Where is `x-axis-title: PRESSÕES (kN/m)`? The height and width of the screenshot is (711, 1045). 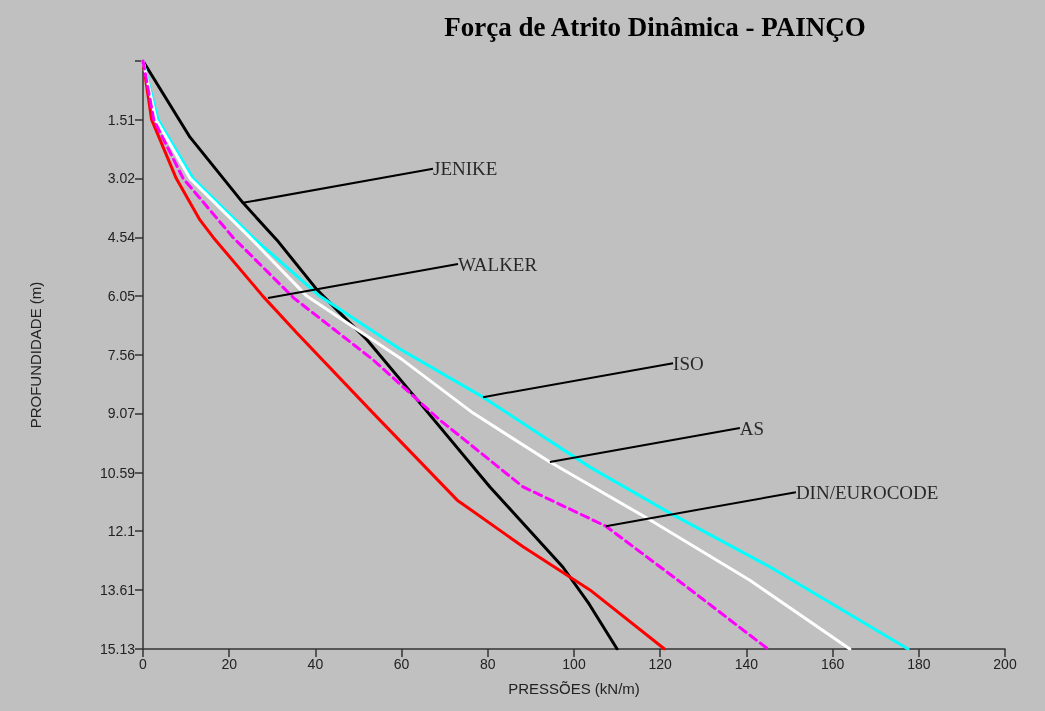 x-axis-title: PRESSÕES (kN/m) is located at coordinates (574, 688).